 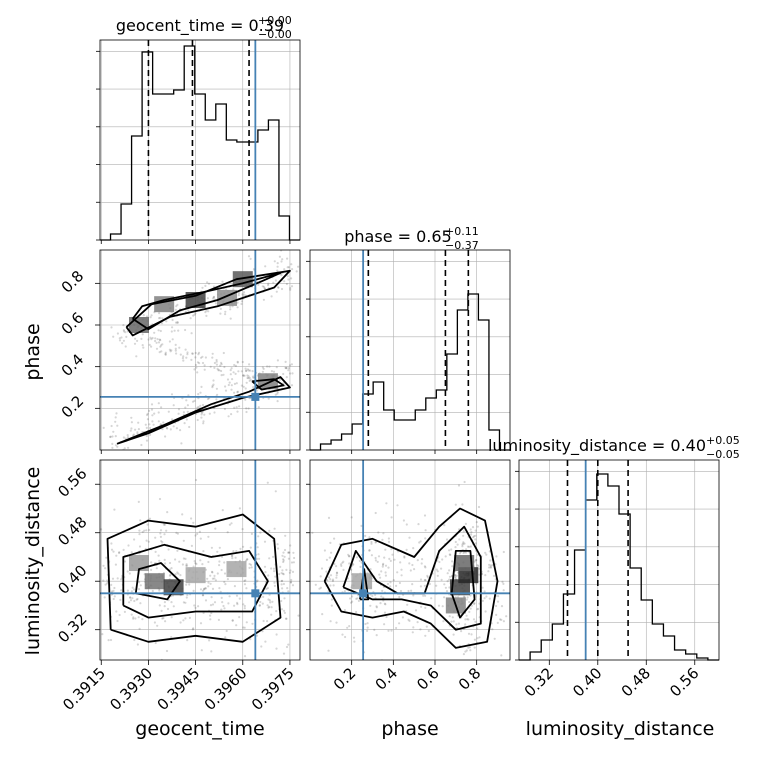 What do you see at coordinates (200, 350) in the screenshot?
I see `panel-content` at bounding box center [200, 350].